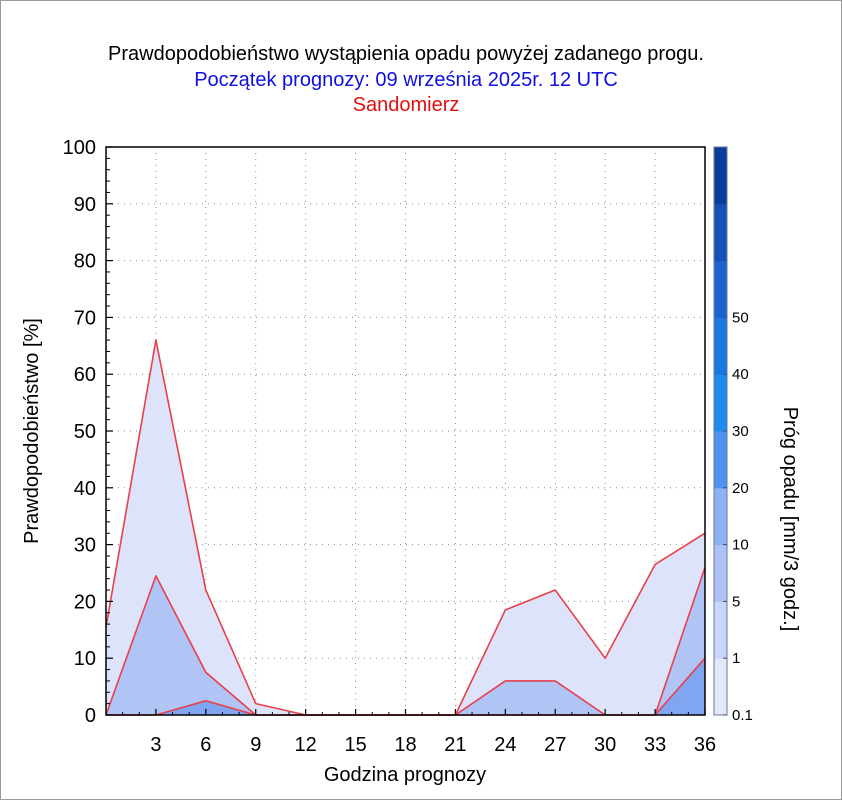 The image size is (842, 800). Describe the element at coordinates (740, 545) in the screenshot. I see `colorbar-tick-label: 10` at that location.